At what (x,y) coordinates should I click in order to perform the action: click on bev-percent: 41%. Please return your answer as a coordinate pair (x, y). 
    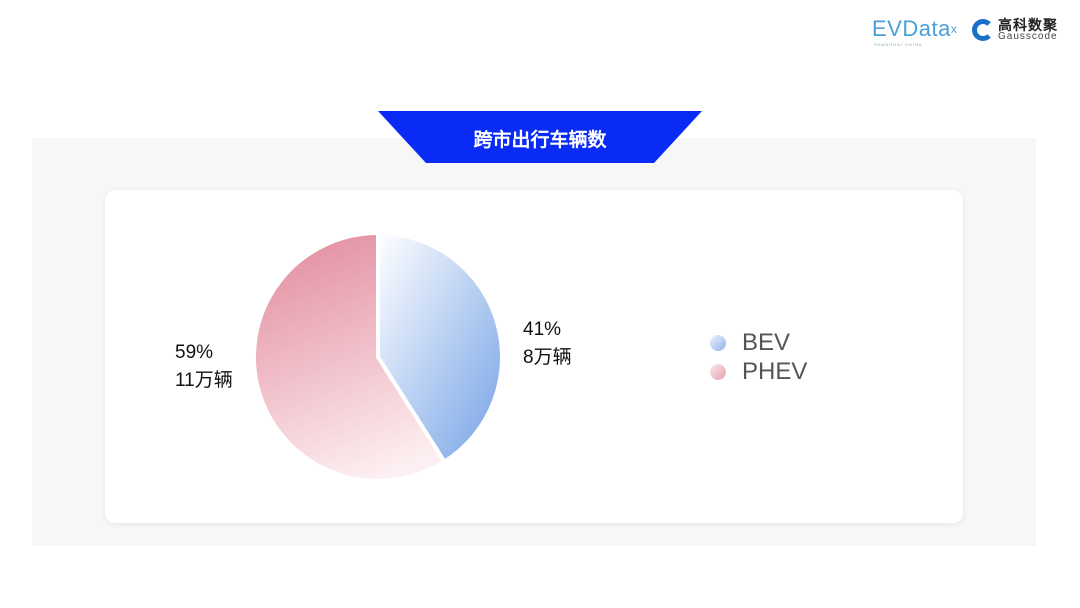
    Looking at the image, I should click on (542, 329).